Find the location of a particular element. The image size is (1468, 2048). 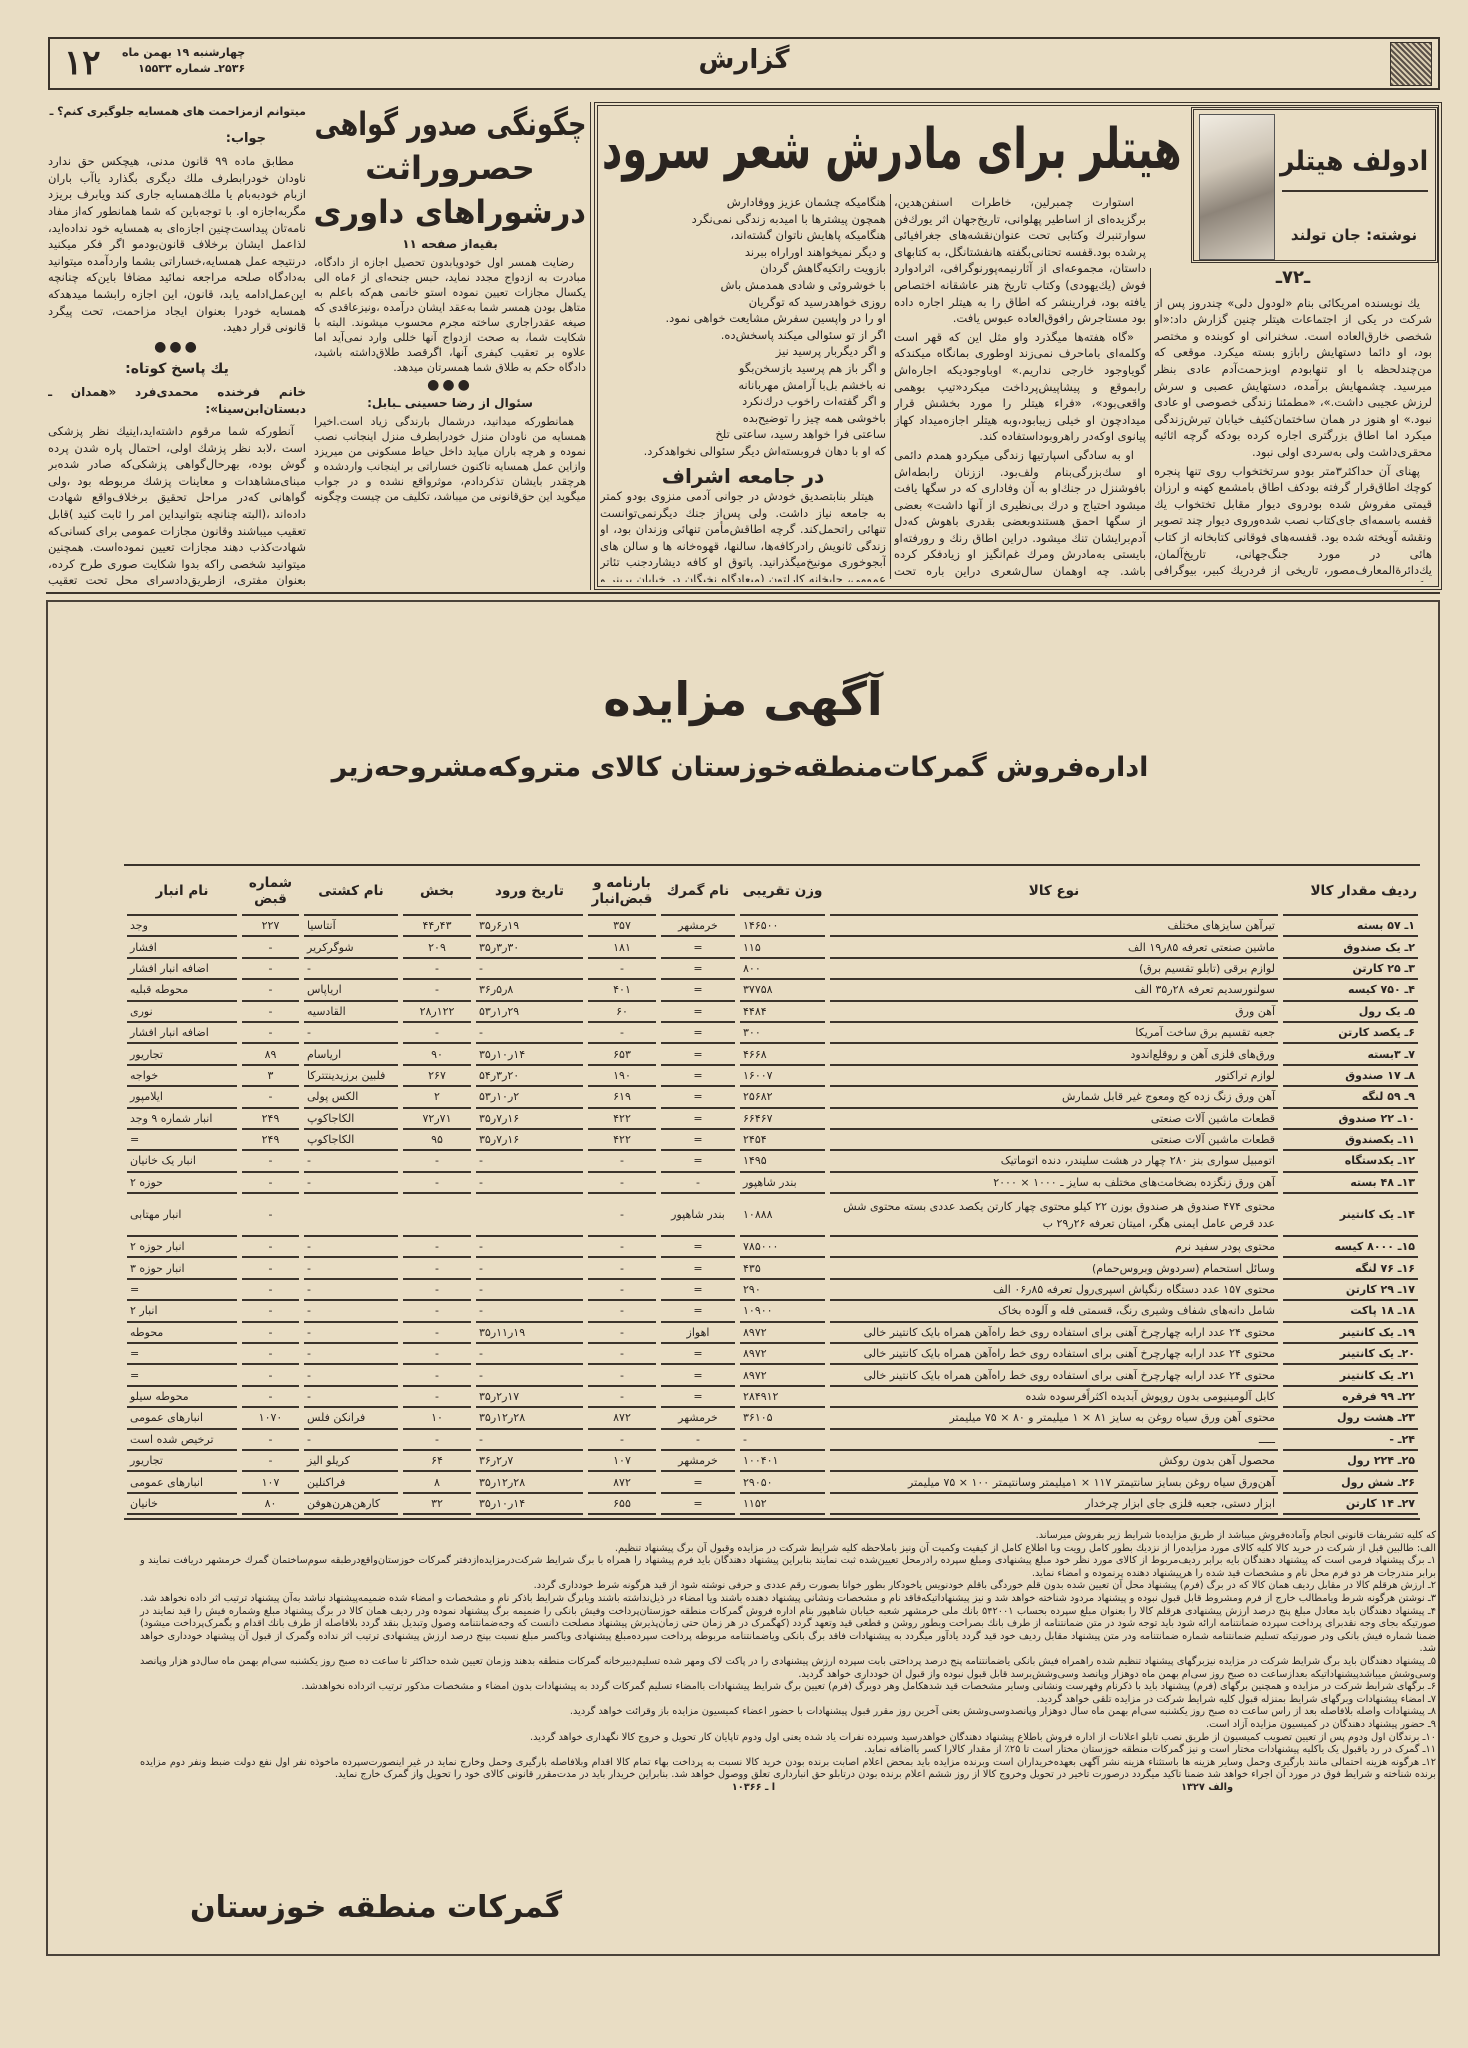

cell-row-quantity: ۱۸ـ ۱۸ پاکت is located at coordinates (1350, 1312).